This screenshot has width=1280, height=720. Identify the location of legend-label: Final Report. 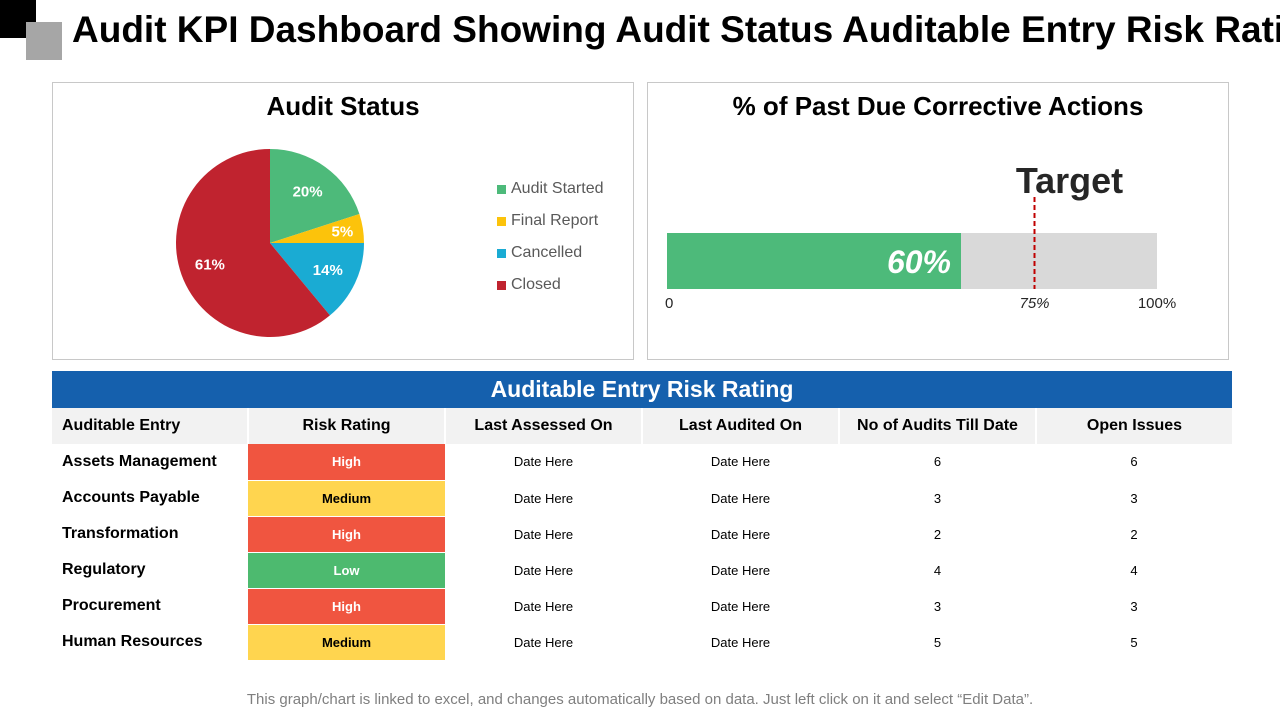
(555, 220).